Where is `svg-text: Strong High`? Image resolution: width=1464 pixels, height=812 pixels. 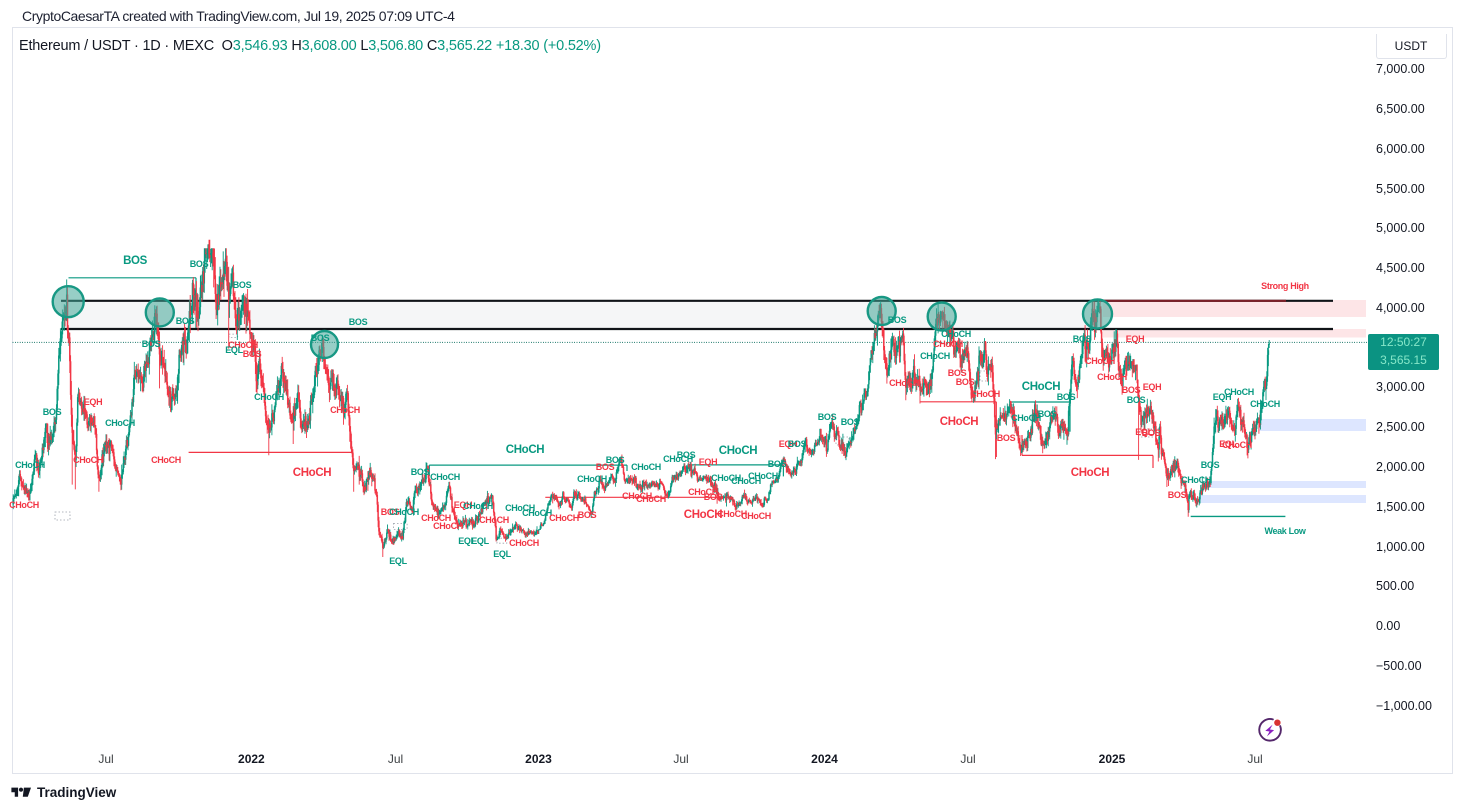
svg-text: Strong High is located at coordinates (1285, 286).